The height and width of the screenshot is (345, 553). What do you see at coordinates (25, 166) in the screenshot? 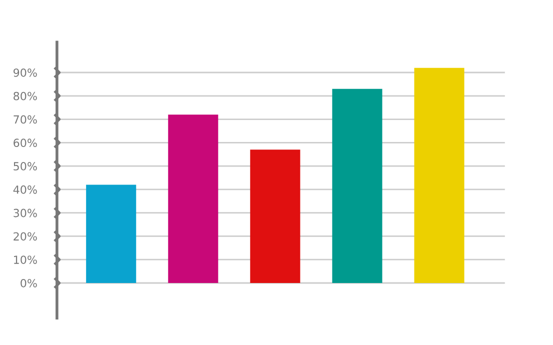
I see `y-tick-label: 50%` at bounding box center [25, 166].